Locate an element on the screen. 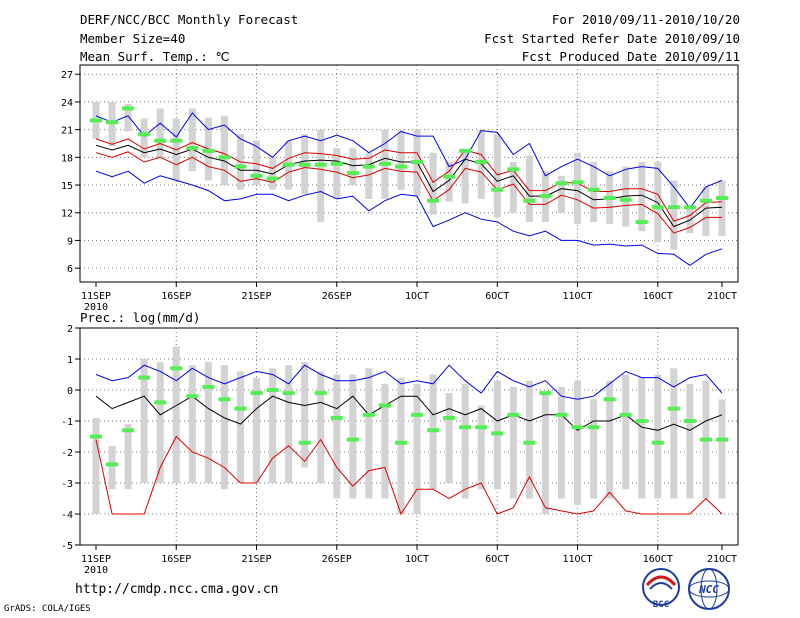  prec-line-mean is located at coordinates (409, 413).